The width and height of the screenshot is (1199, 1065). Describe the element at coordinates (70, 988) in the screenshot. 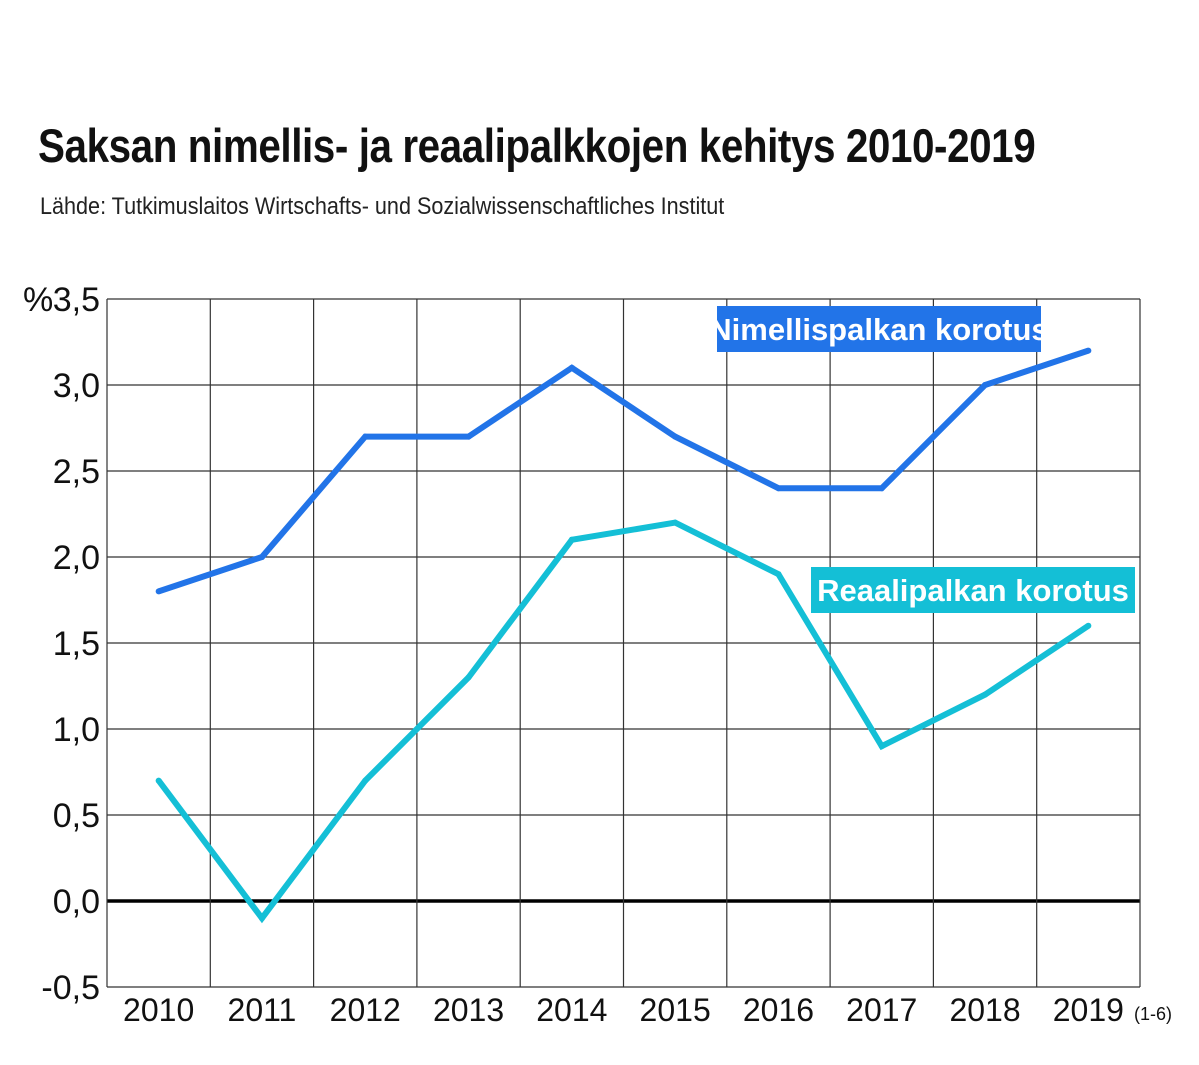

I see `y-tick-label: -0,5` at that location.